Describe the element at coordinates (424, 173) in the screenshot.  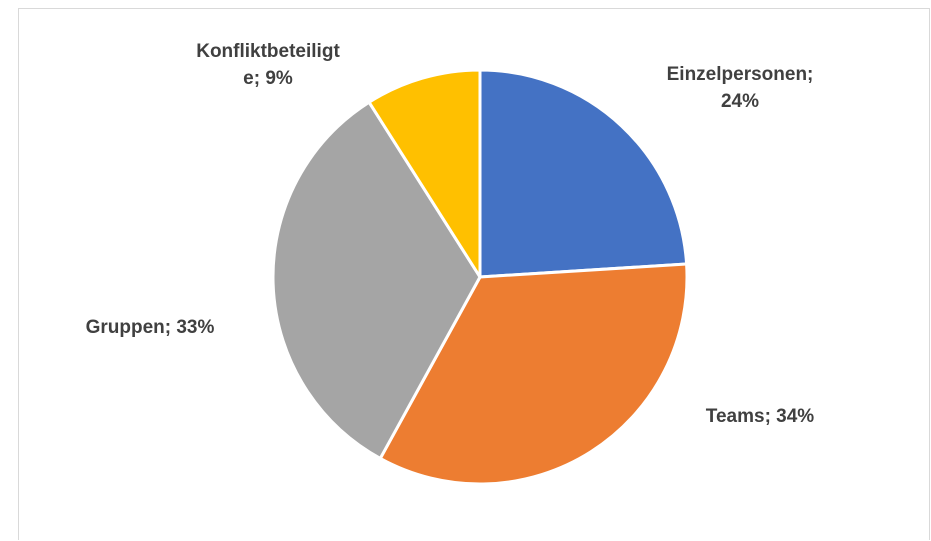
I see `pie-slice-konfliktbeteiligte` at that location.